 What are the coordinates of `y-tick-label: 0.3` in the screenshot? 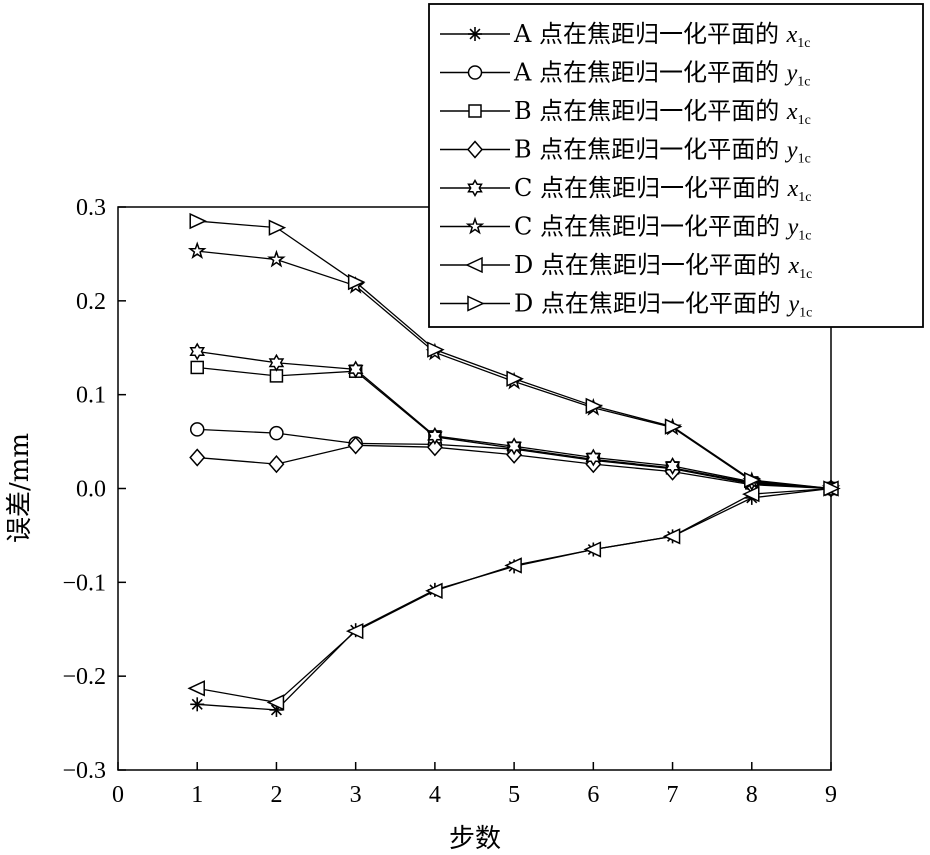 It's located at (91, 208).